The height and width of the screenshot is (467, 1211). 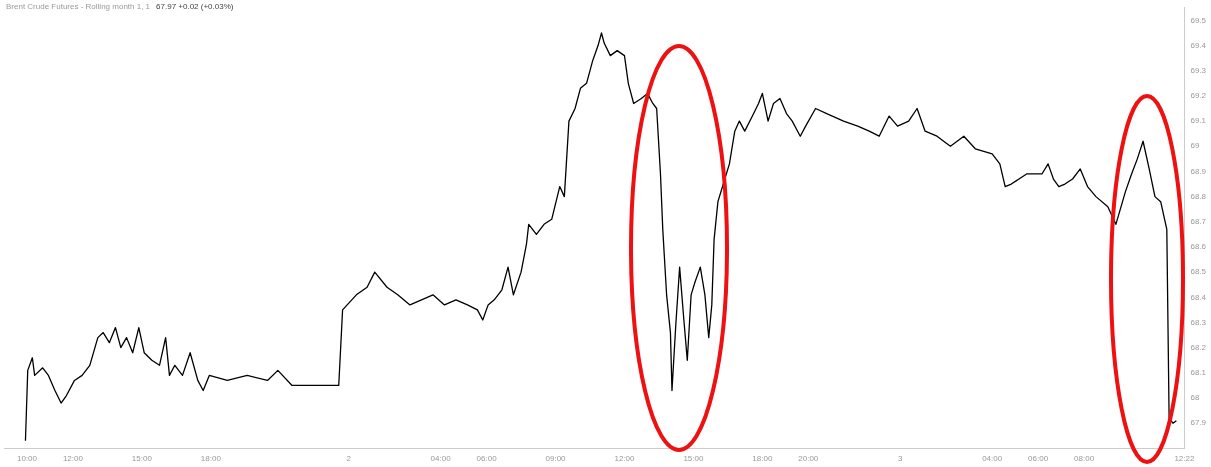 What do you see at coordinates (1198, 373) in the screenshot?
I see `y-tick-label: 68.1` at bounding box center [1198, 373].